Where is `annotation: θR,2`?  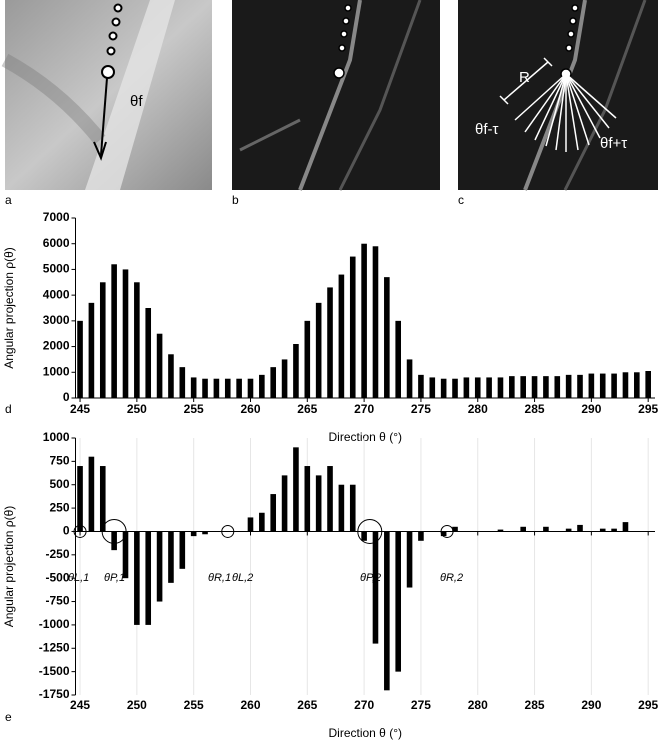
annotation: θR,2 is located at coordinates (451, 578).